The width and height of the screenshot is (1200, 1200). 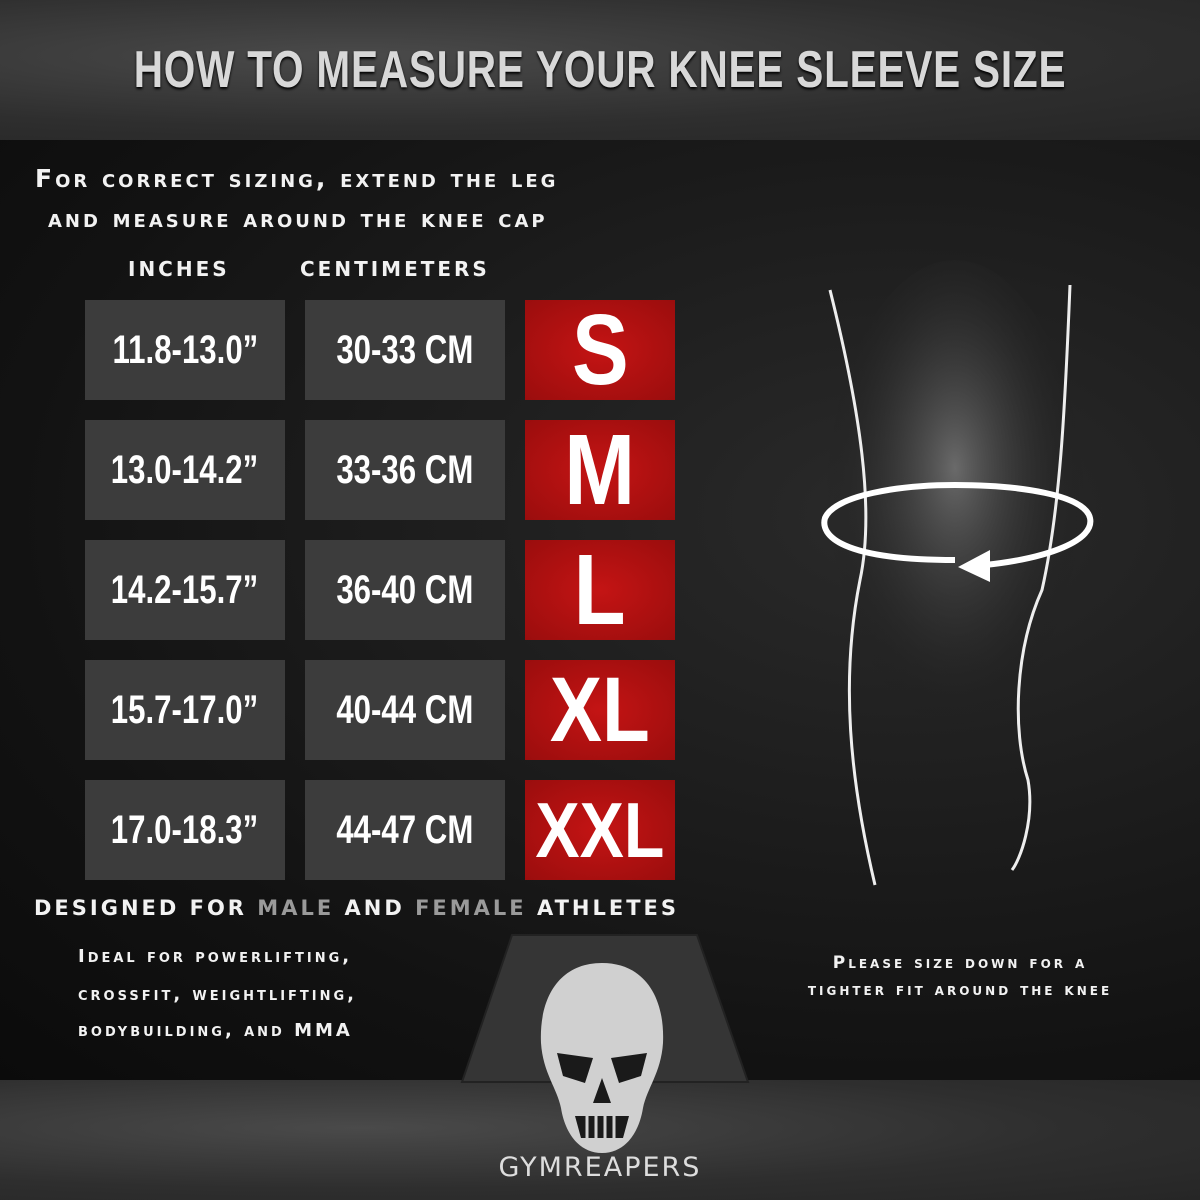 I want to click on male-word: male, so click(x=296, y=908).